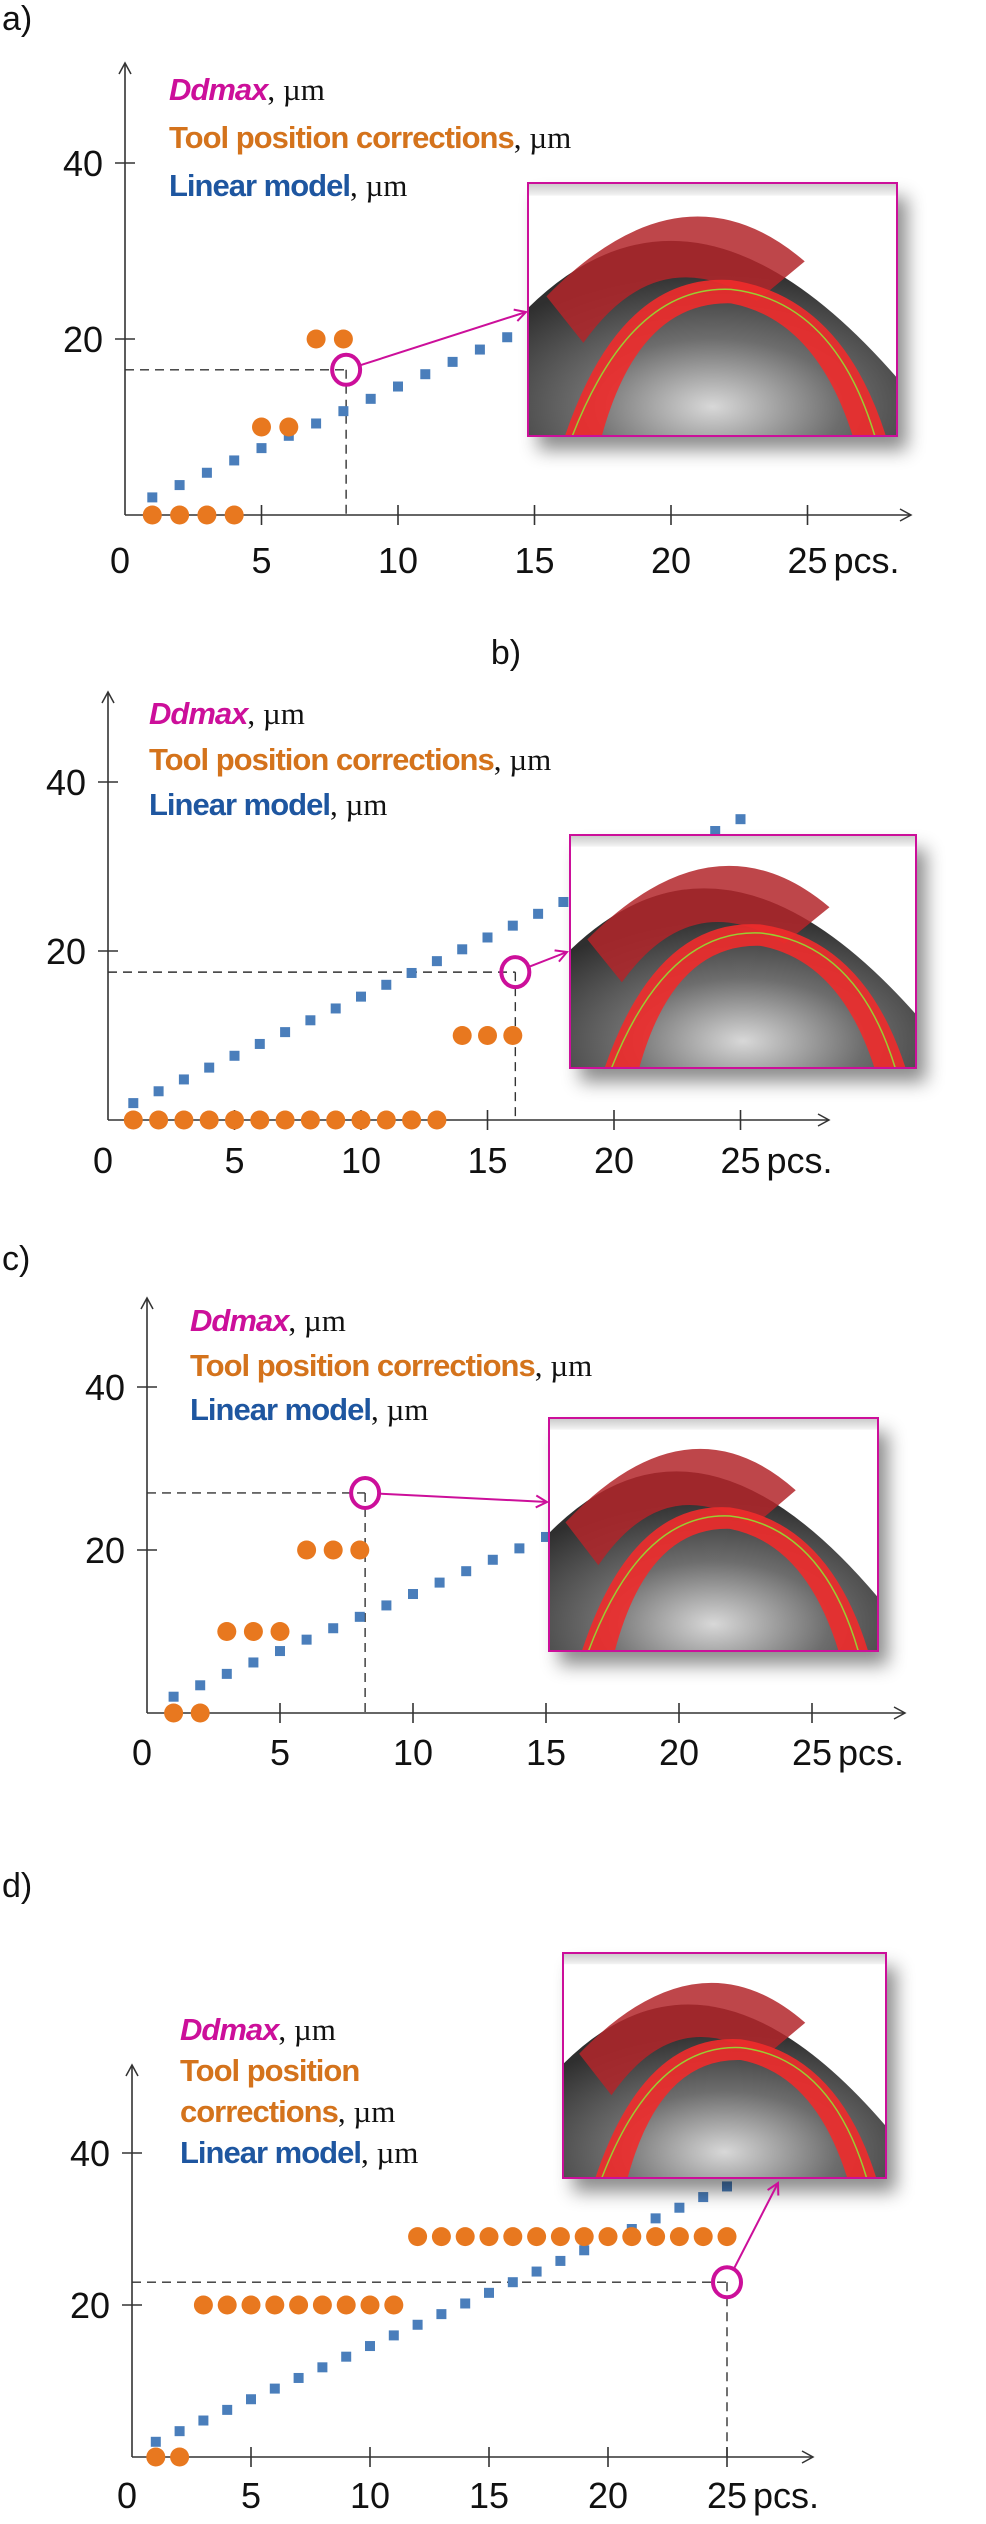 This screenshot has height=2524, width=986. I want to click on legend-item-corrections: corrections, µm, so click(287, 2111).